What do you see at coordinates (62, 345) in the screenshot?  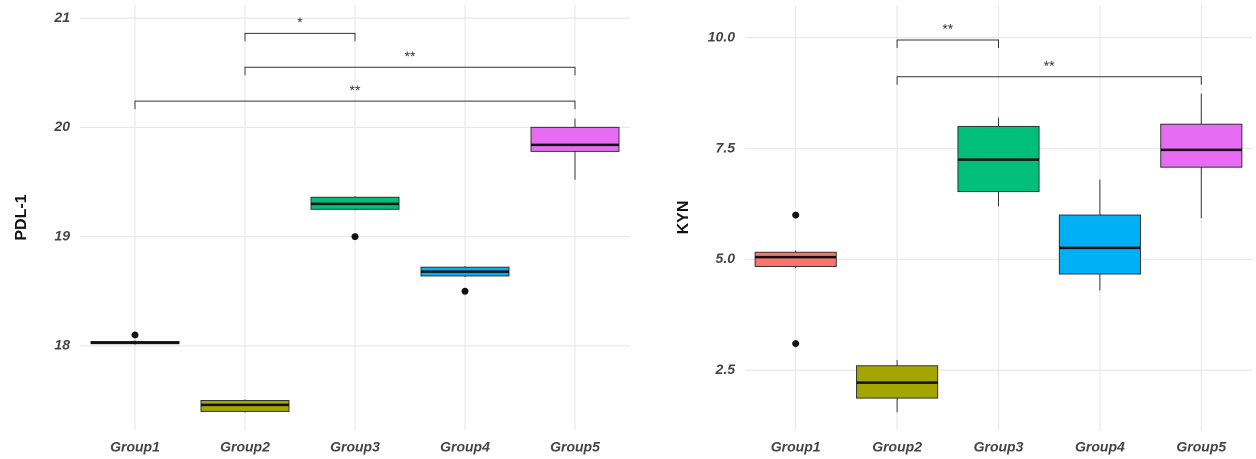 I see `y-tick-label: 18` at bounding box center [62, 345].